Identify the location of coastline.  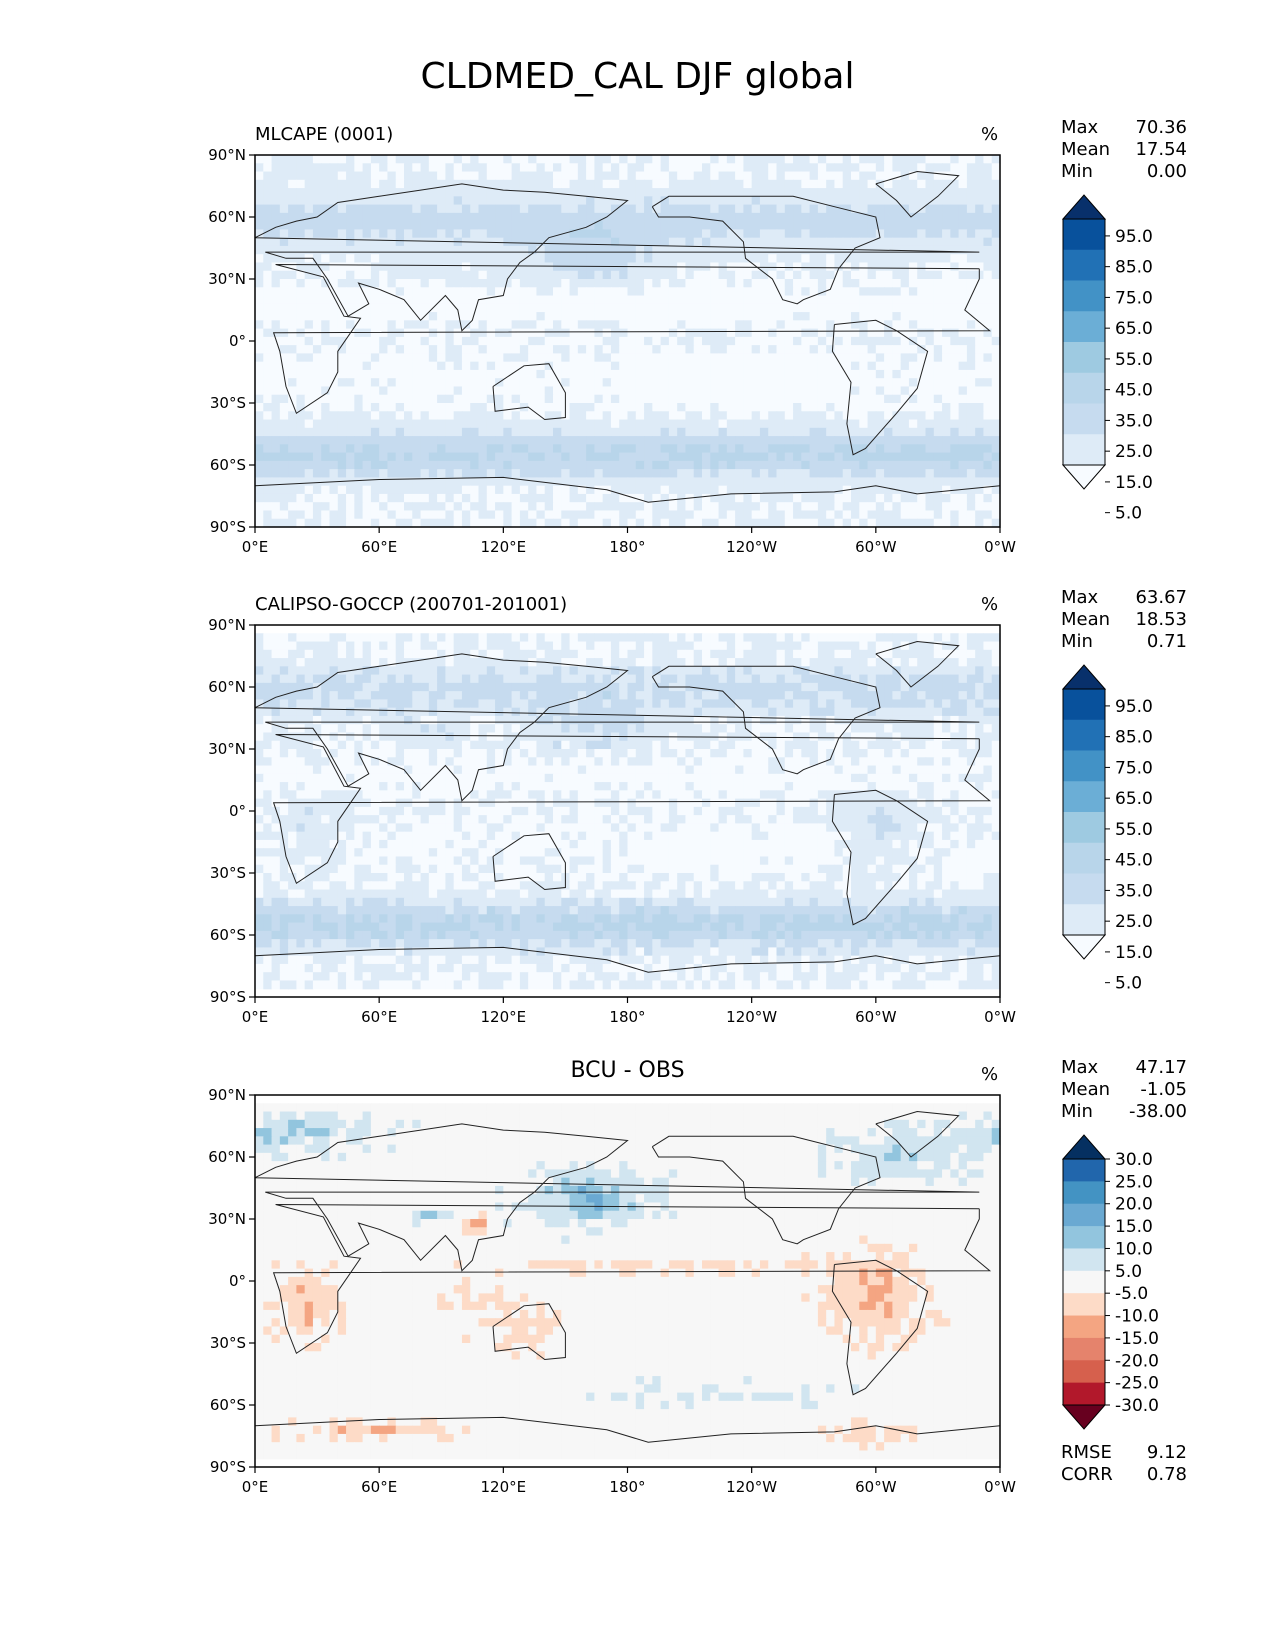
(766, 250).